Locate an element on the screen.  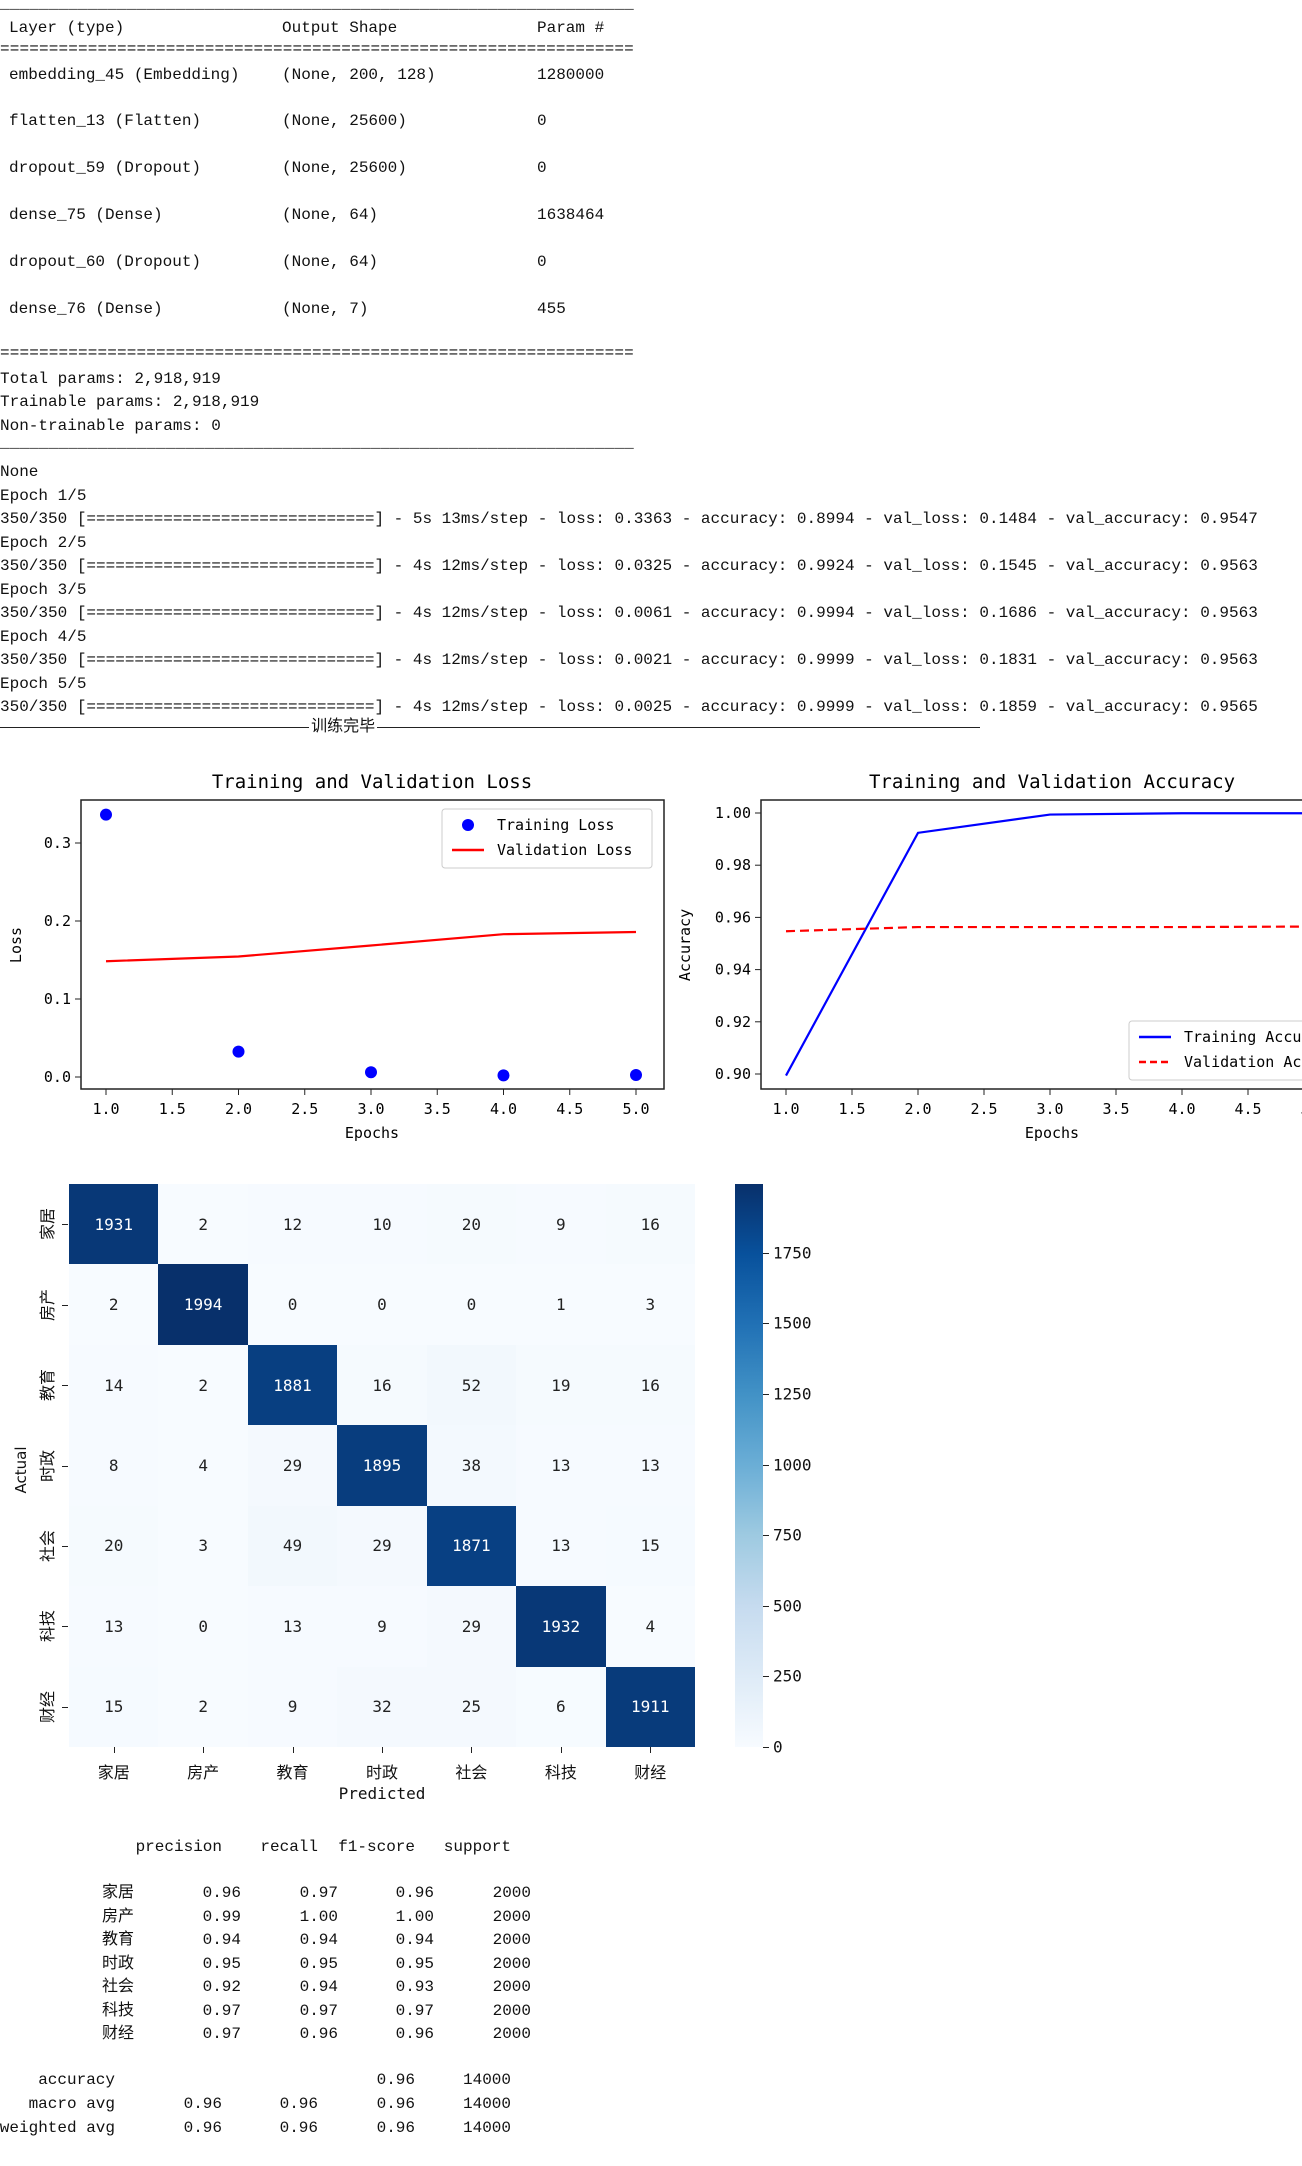
x-tick-label: 1.5 is located at coordinates (172, 1109).